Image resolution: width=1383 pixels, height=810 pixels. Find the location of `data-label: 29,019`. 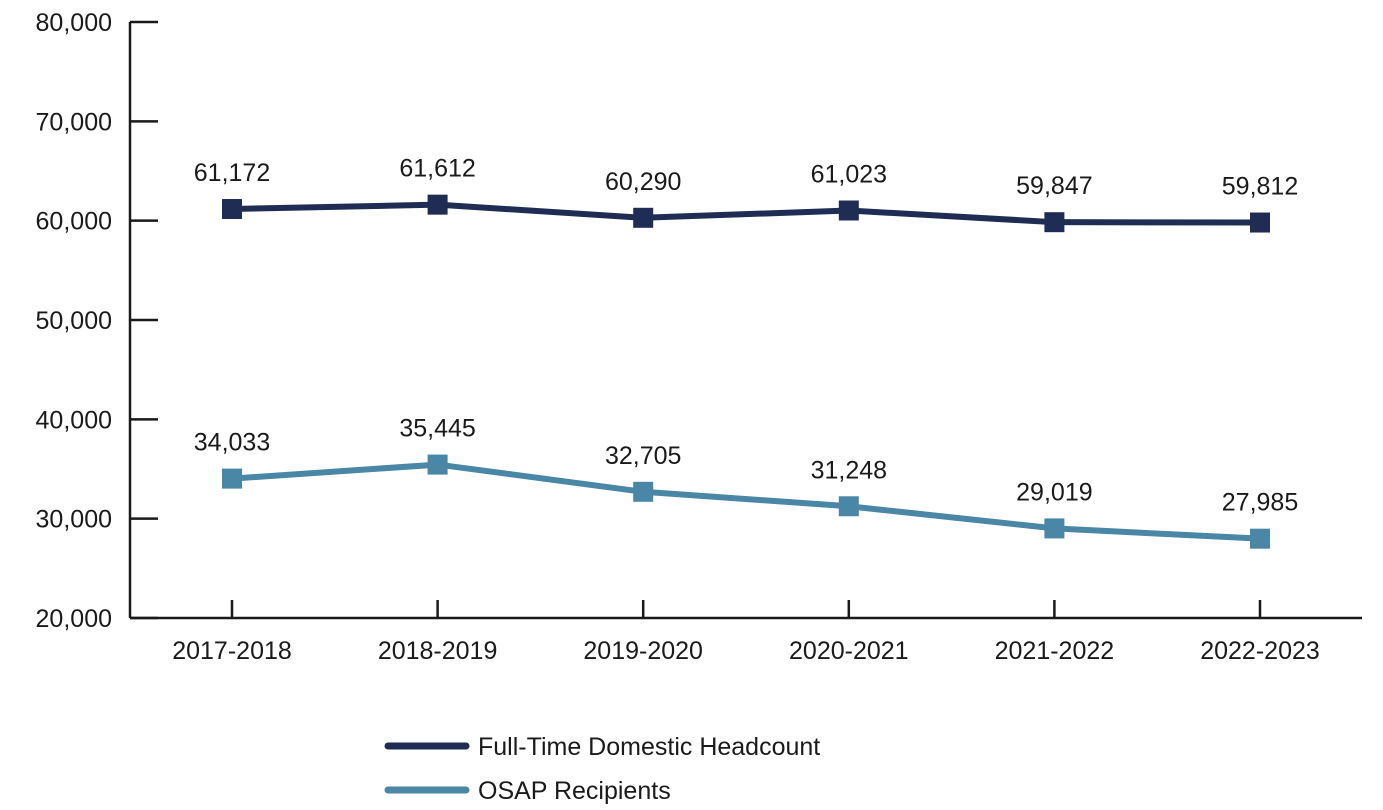

data-label: 29,019 is located at coordinates (1054, 492).